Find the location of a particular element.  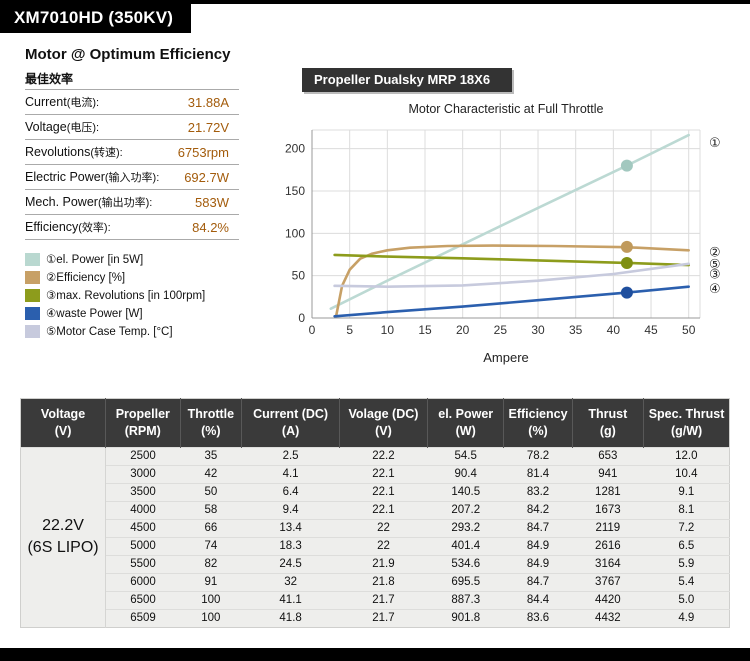

table-cell: 4432 is located at coordinates (608, 618).